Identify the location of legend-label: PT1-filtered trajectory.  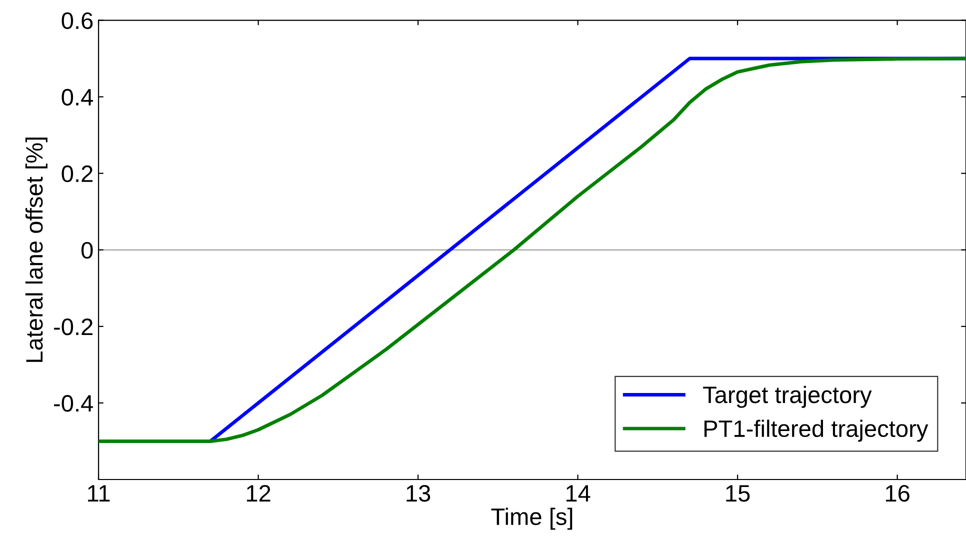
(816, 431).